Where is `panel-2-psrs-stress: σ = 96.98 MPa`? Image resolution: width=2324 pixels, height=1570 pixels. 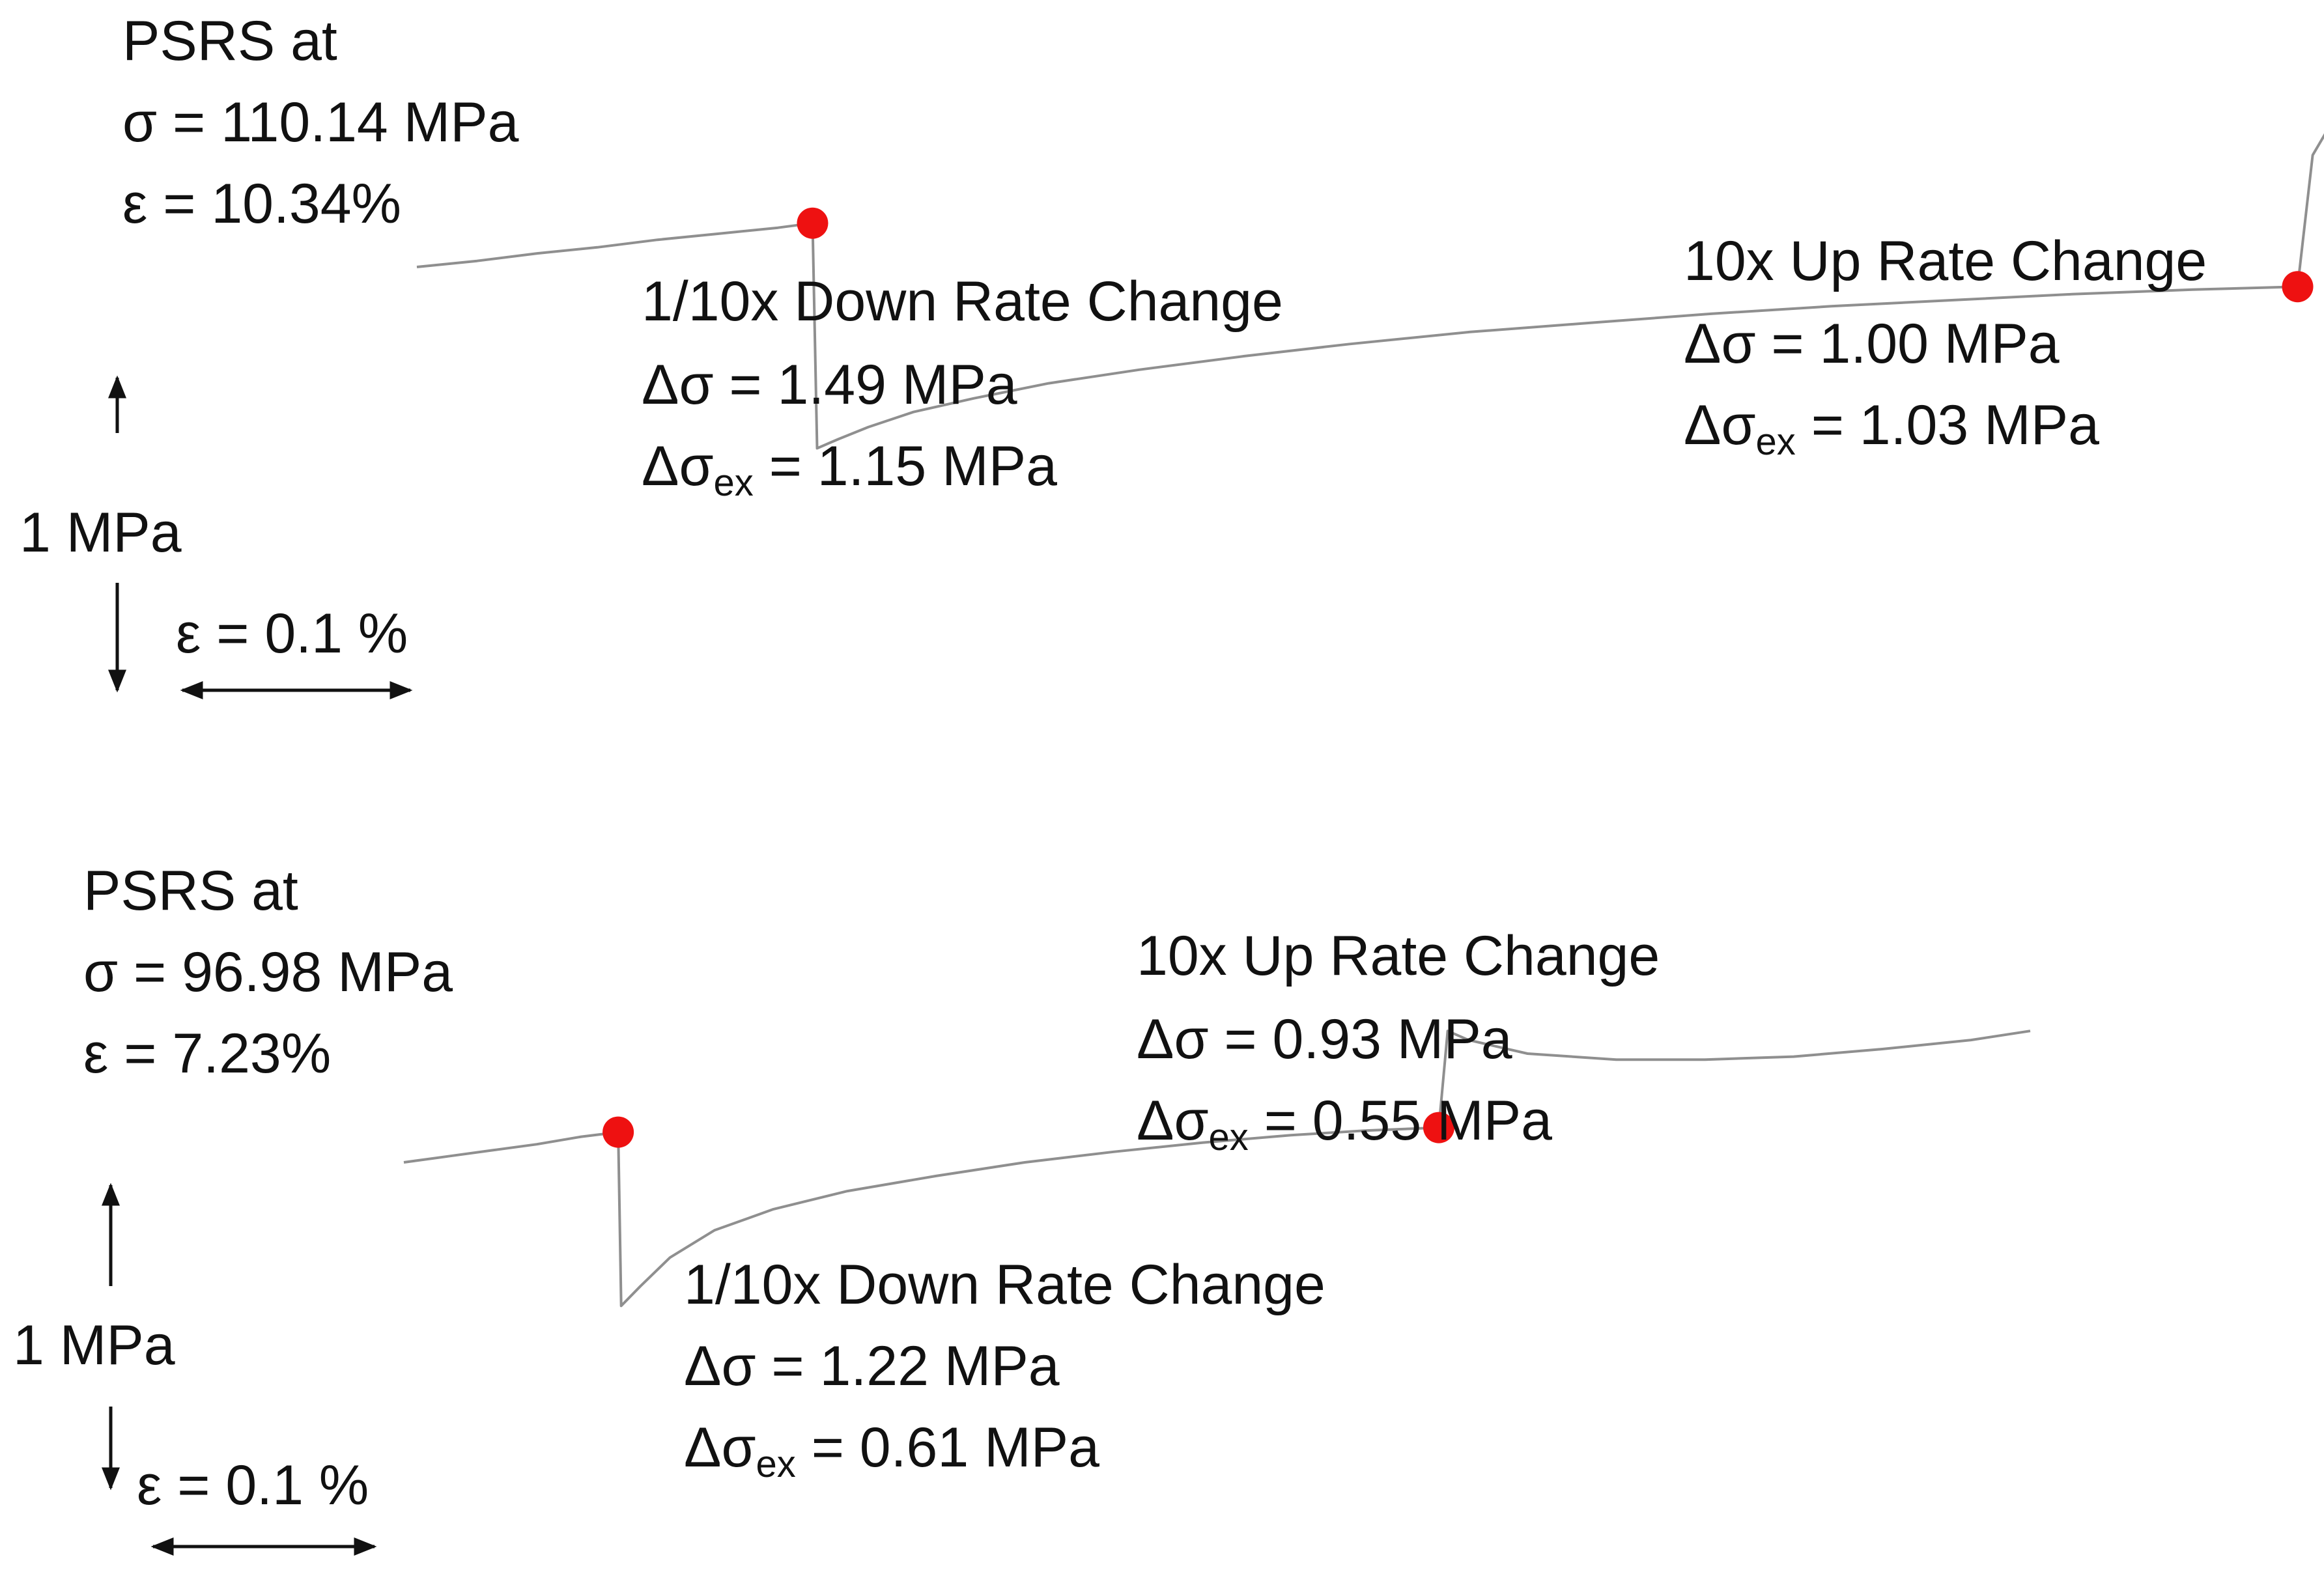
panel-2-psrs-stress: σ = 96.98 MPa is located at coordinates (268, 972).